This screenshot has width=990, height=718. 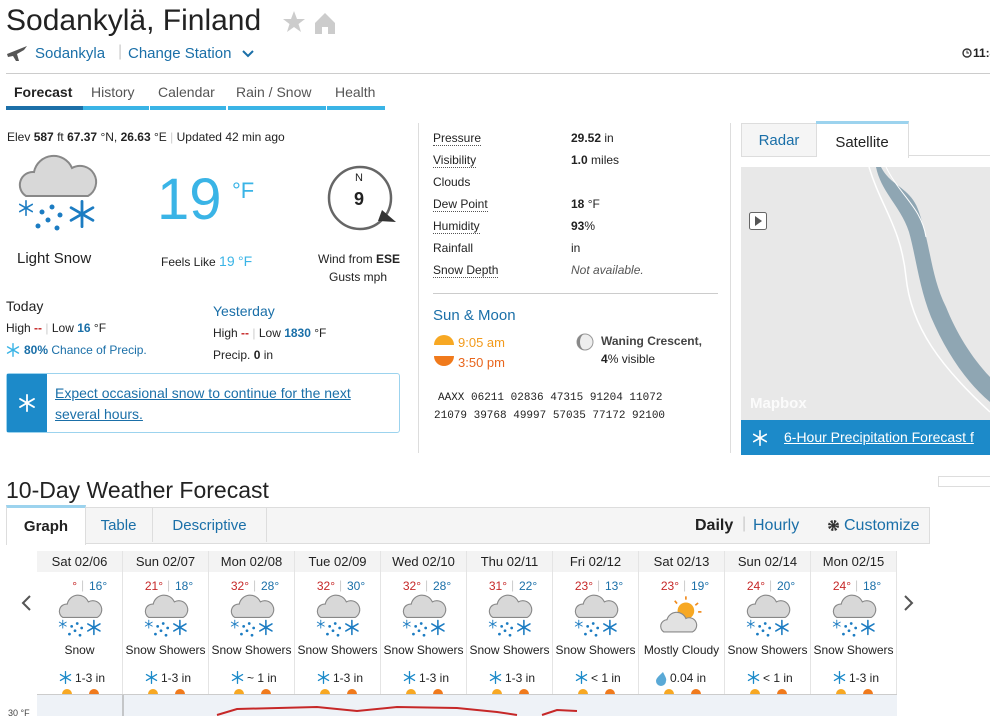 I want to click on tab: History, so click(x=113, y=92).